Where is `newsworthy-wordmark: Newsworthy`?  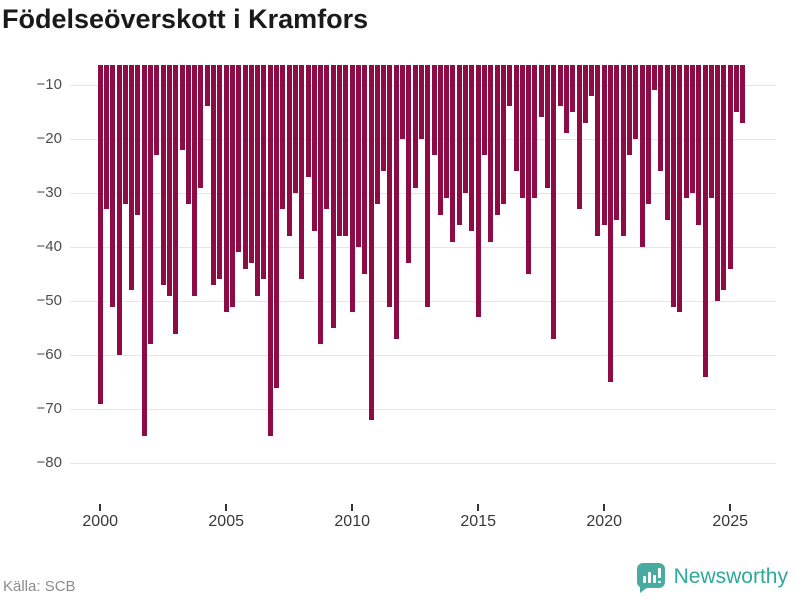
newsworthy-wordmark: Newsworthy is located at coordinates (730, 576).